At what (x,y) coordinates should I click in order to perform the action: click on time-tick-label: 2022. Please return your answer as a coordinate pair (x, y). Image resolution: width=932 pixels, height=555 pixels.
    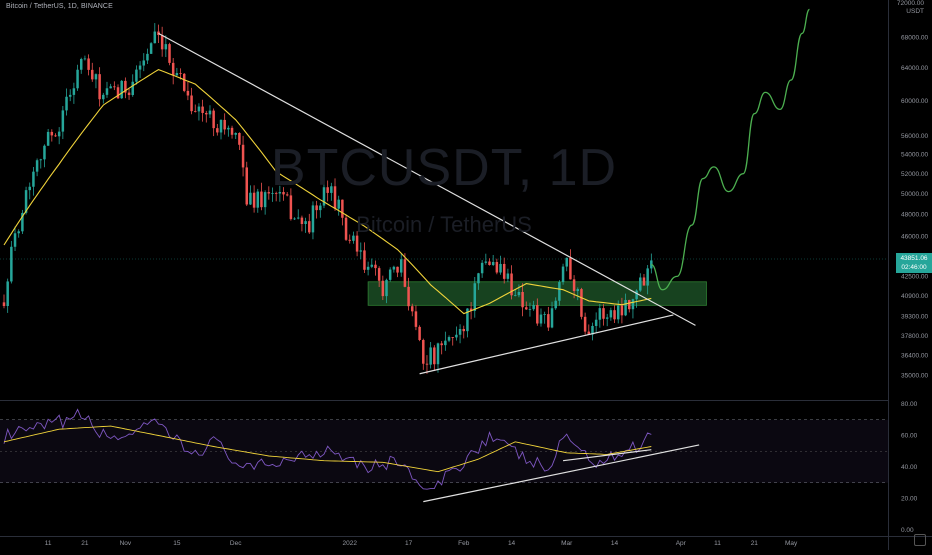
    Looking at the image, I should click on (349, 543).